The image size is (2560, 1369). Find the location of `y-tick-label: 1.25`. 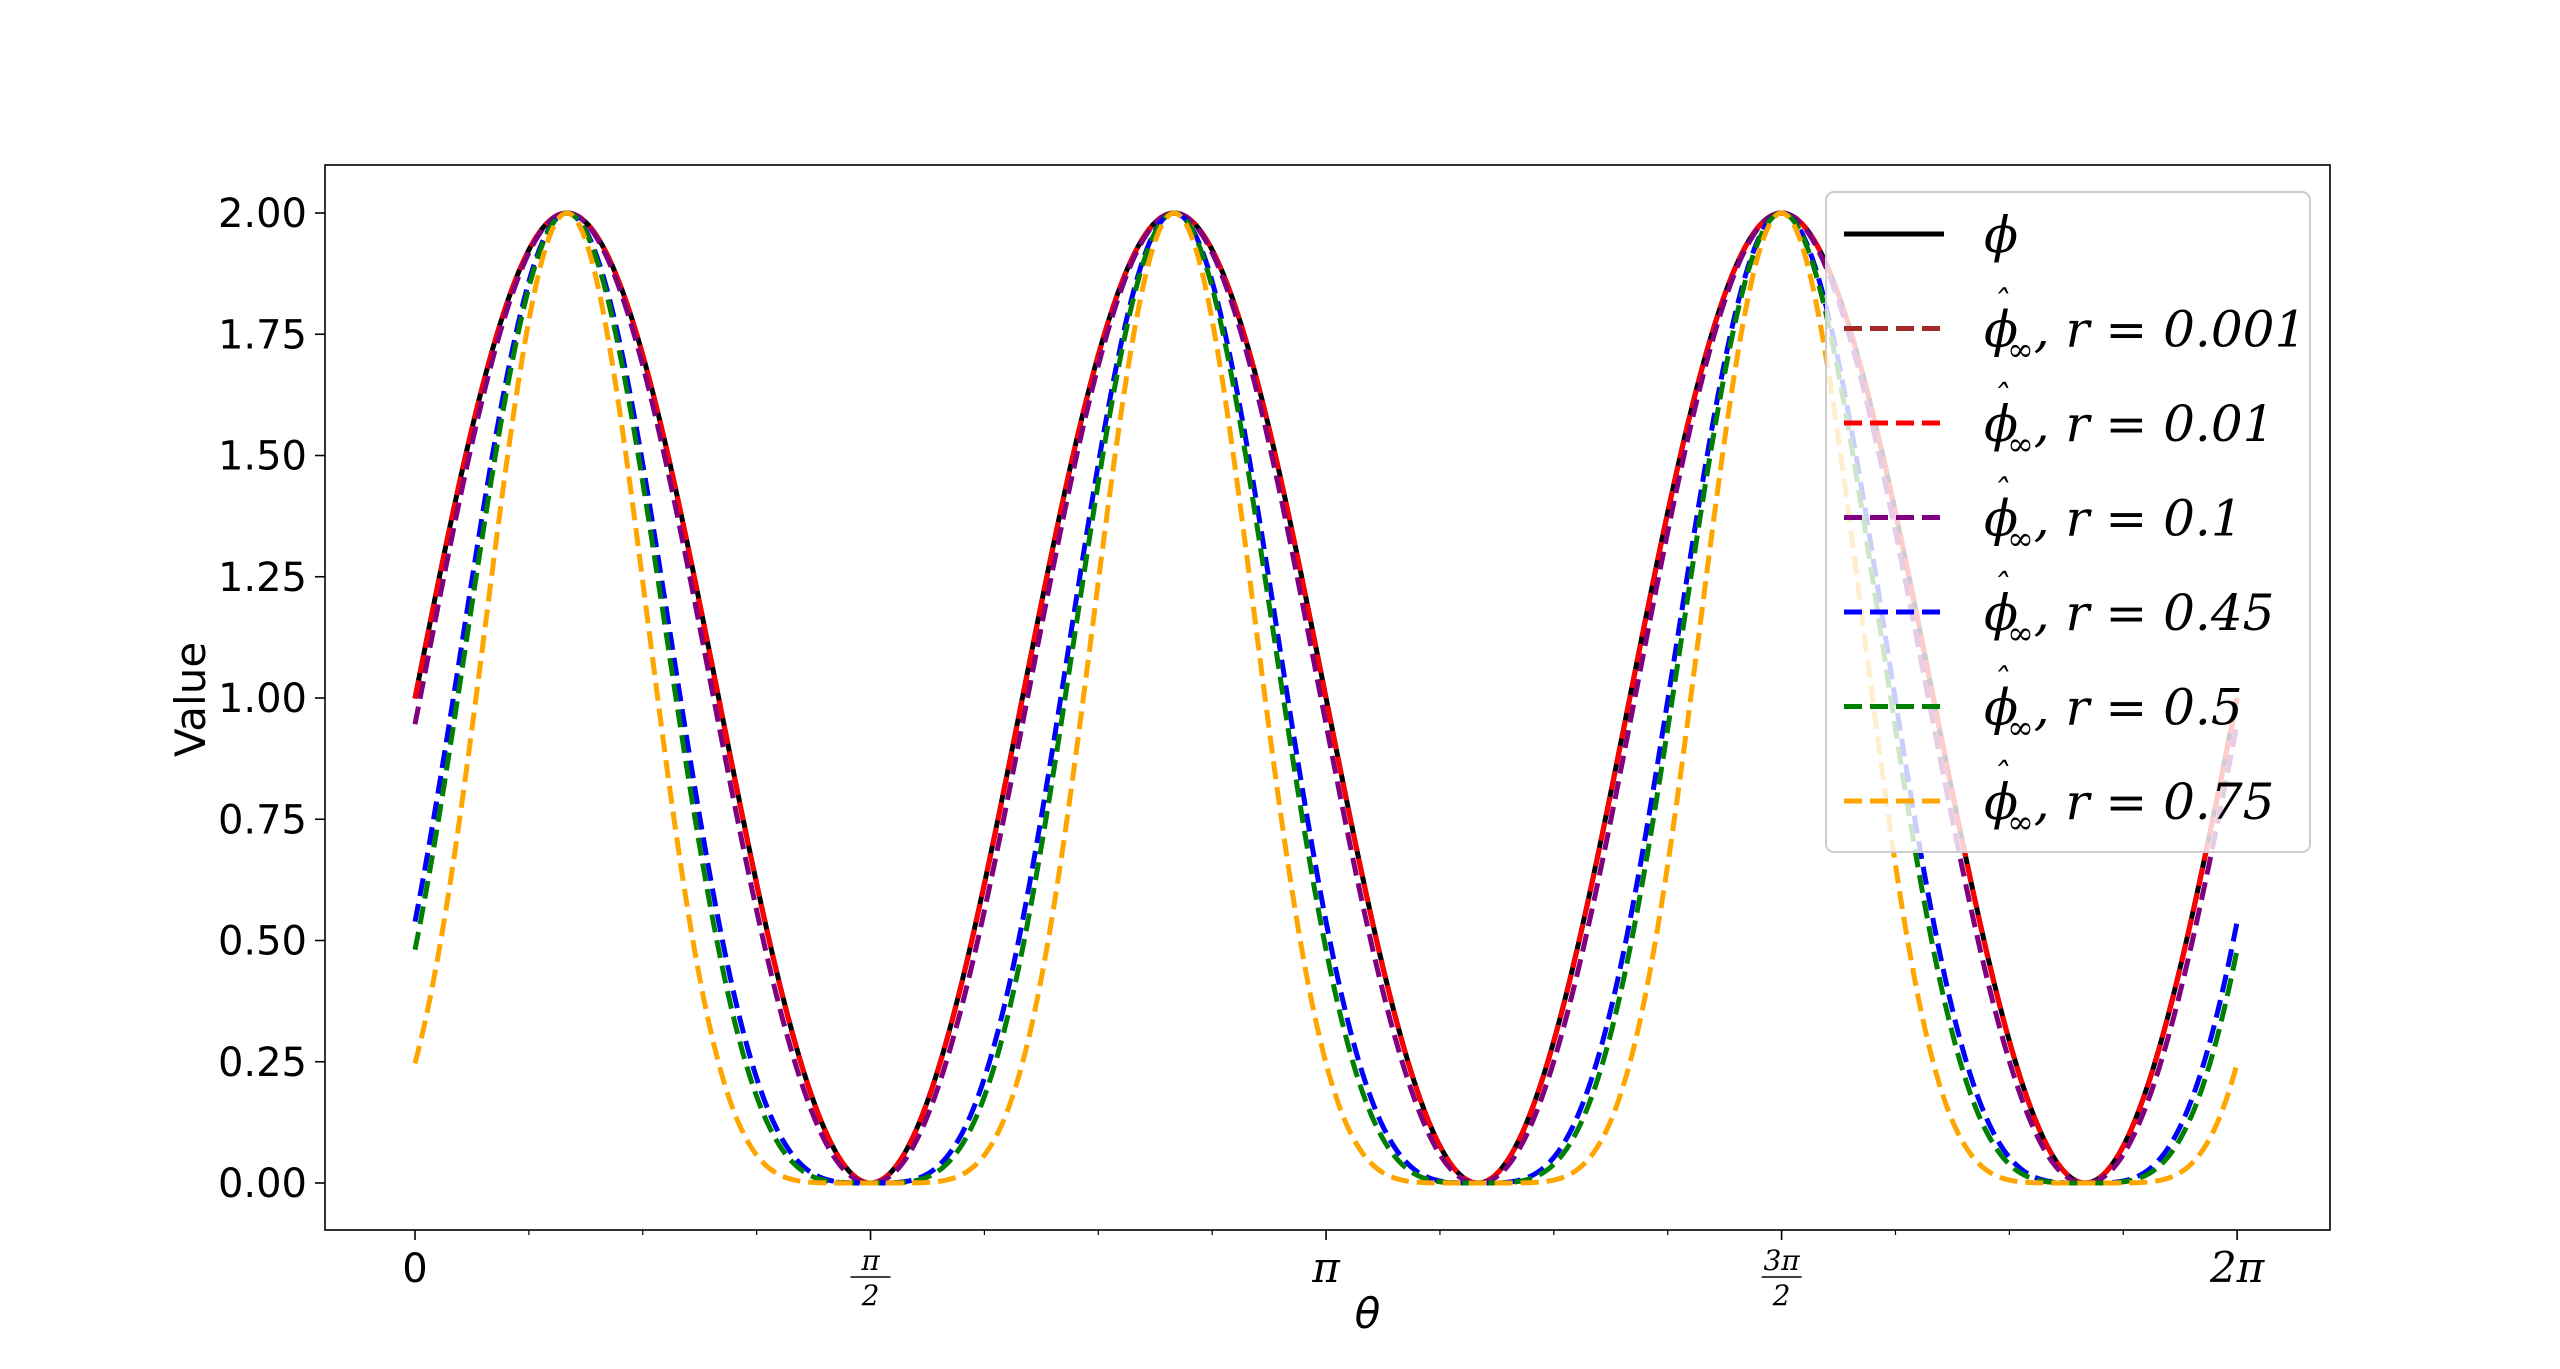

y-tick-label: 1.25 is located at coordinates (262, 578).